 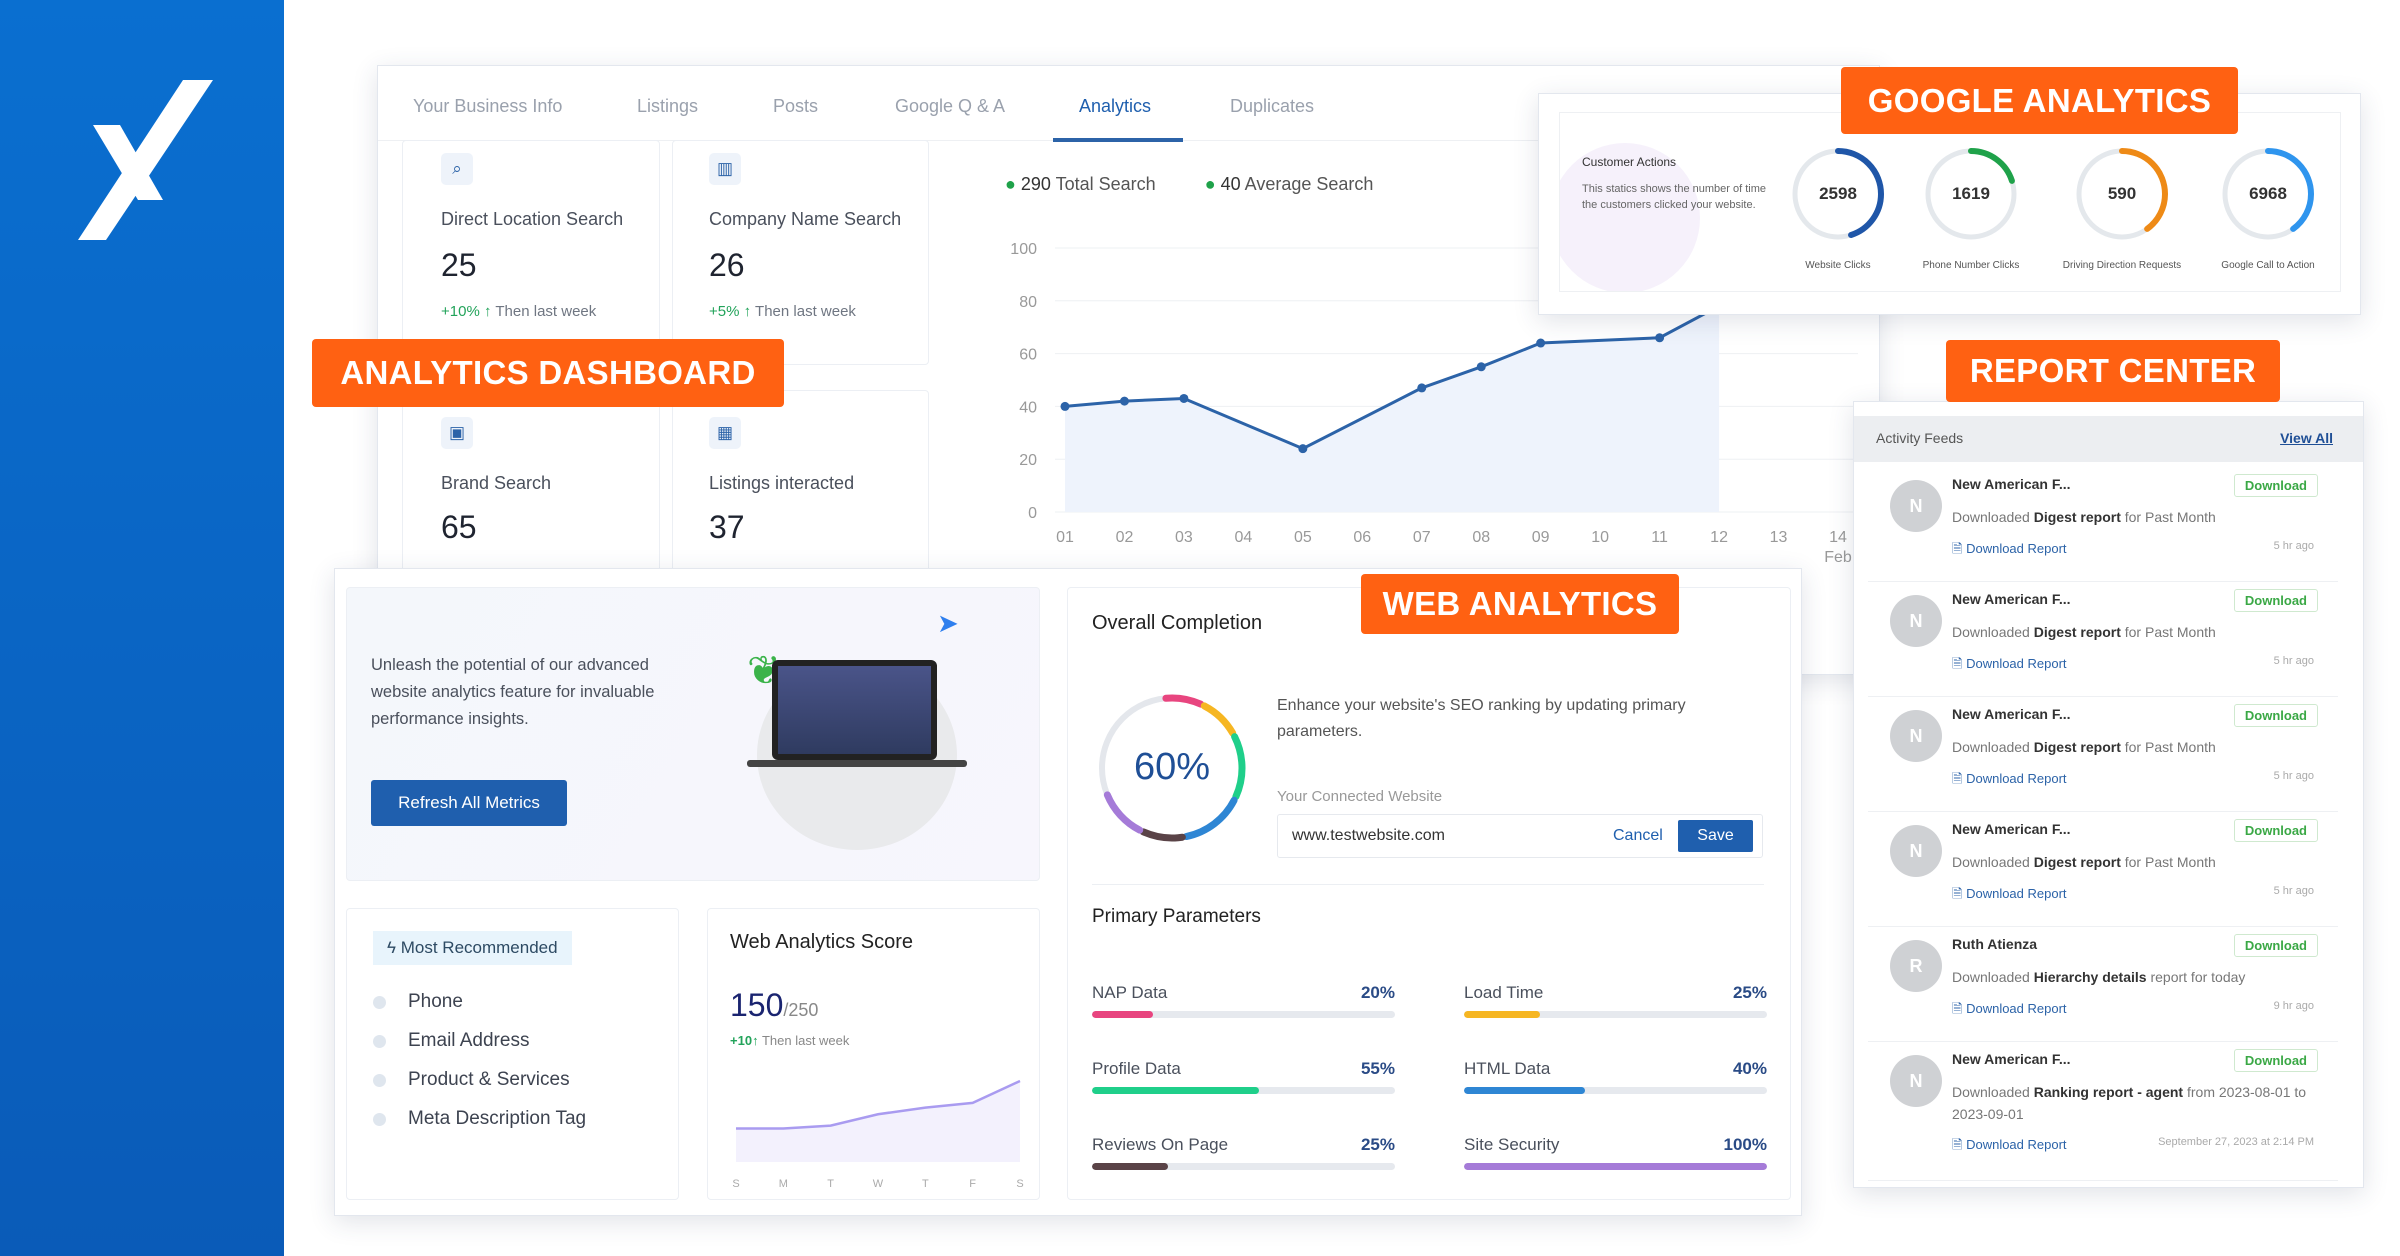 I want to click on tab-google-qa: Google Q & A, so click(x=950, y=106).